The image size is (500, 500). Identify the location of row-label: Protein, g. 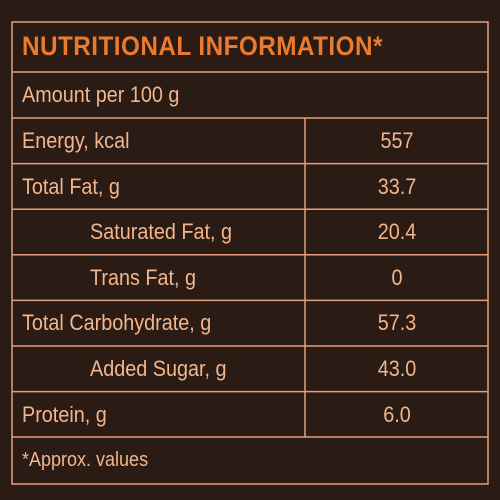
(64, 414).